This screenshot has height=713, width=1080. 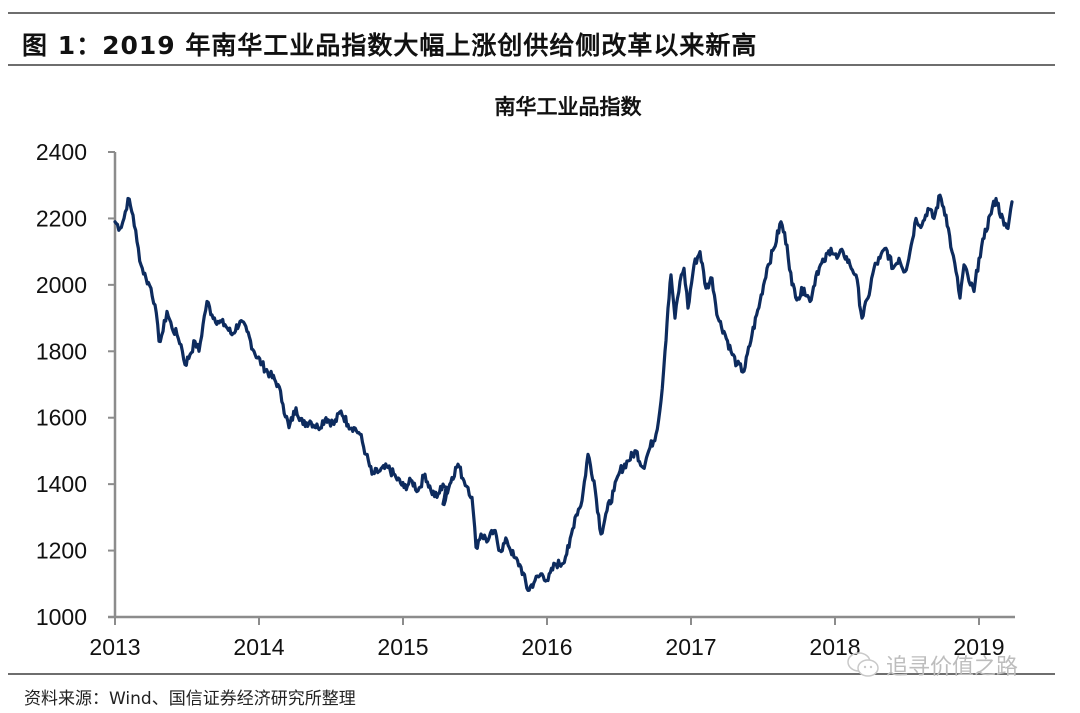 What do you see at coordinates (61, 285) in the screenshot?
I see `y-tick-label: 2000` at bounding box center [61, 285].